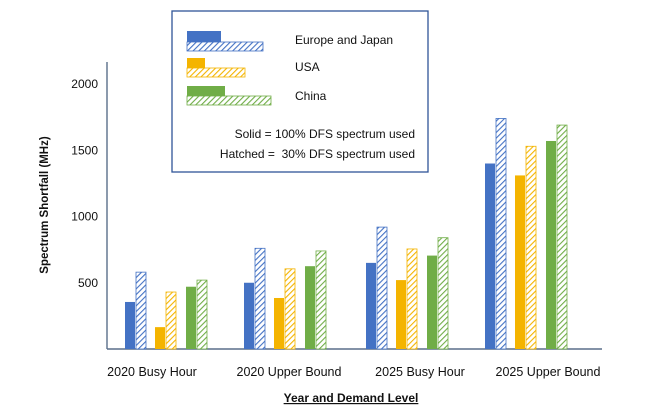 The width and height of the screenshot is (665, 419). Describe the element at coordinates (420, 372) in the screenshot. I see `x-category-label: 2025 Busy Hour` at that location.